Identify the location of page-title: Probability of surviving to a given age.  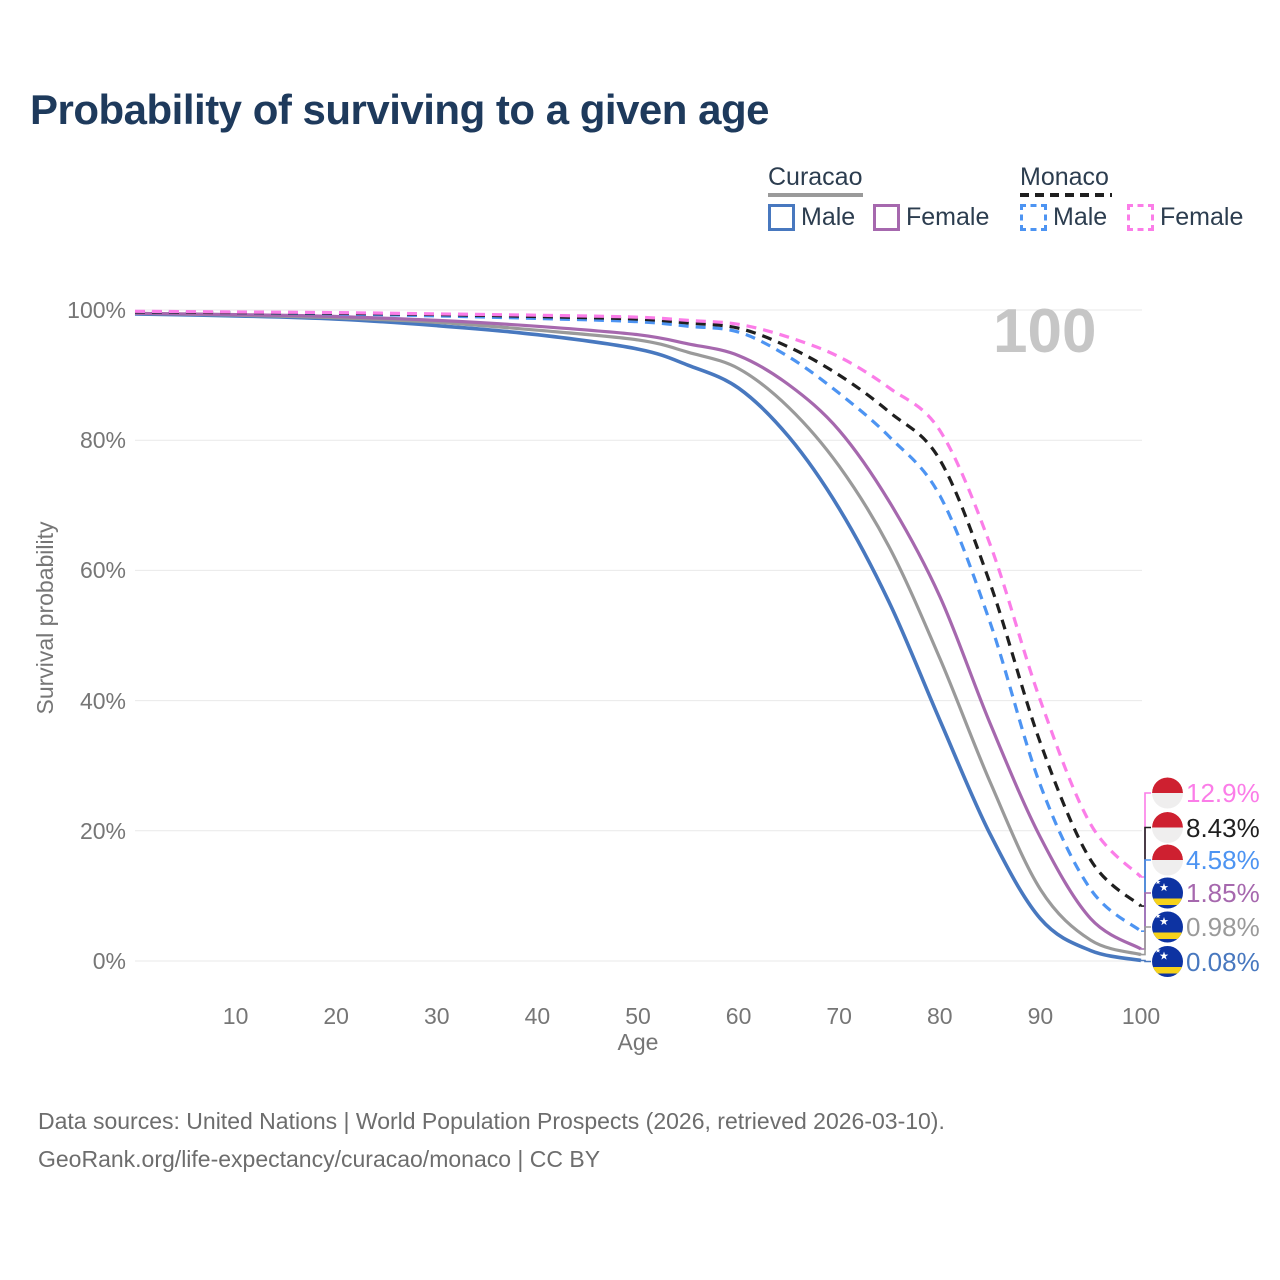
(399, 109).